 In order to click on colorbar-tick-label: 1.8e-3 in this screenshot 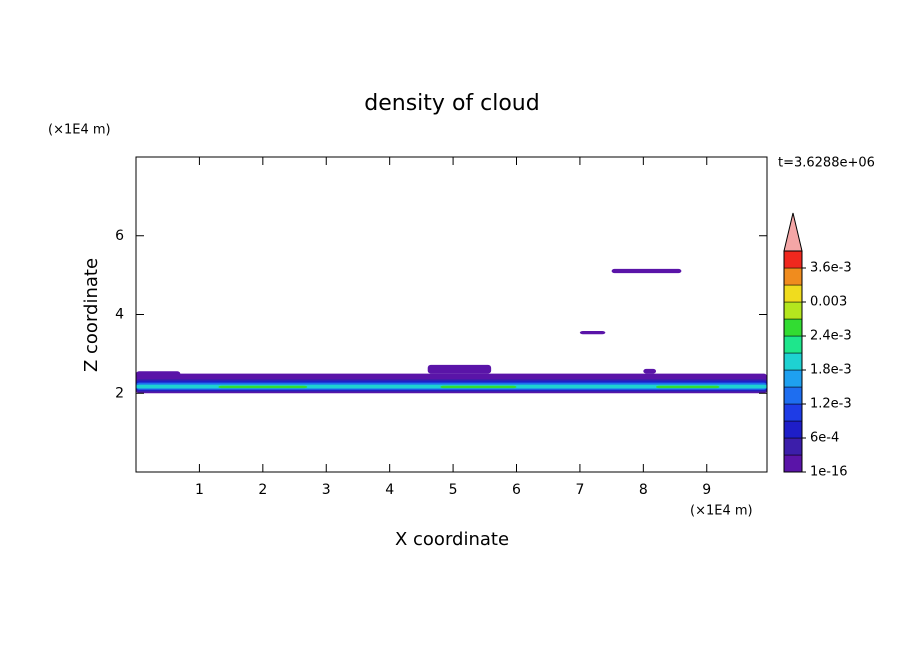, I will do `click(831, 370)`.